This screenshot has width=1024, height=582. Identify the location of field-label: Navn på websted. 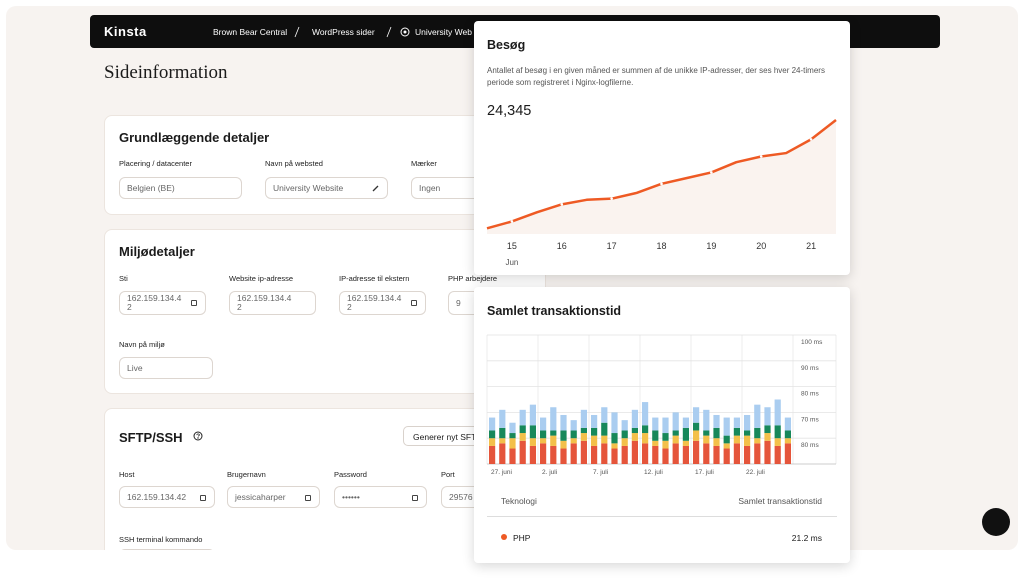
(294, 163).